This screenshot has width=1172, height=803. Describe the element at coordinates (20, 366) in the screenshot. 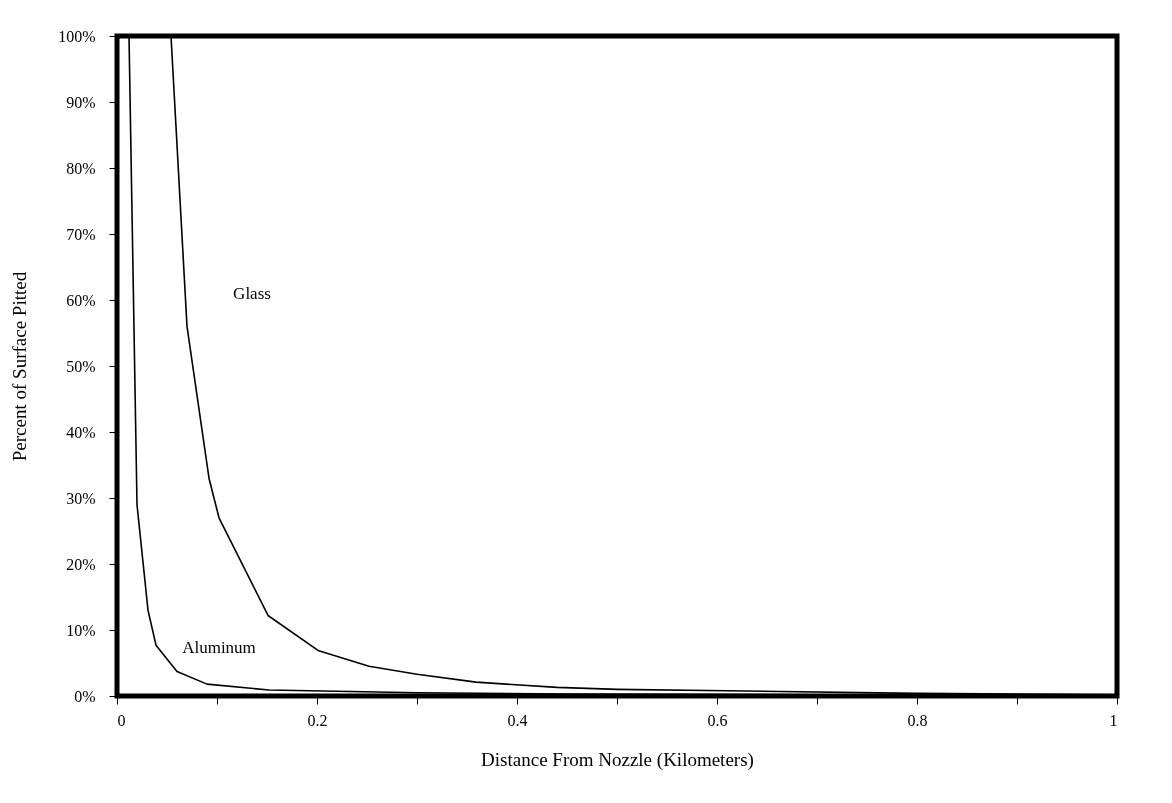

I see `y-axis-title: Percent of Surface Pitted` at that location.